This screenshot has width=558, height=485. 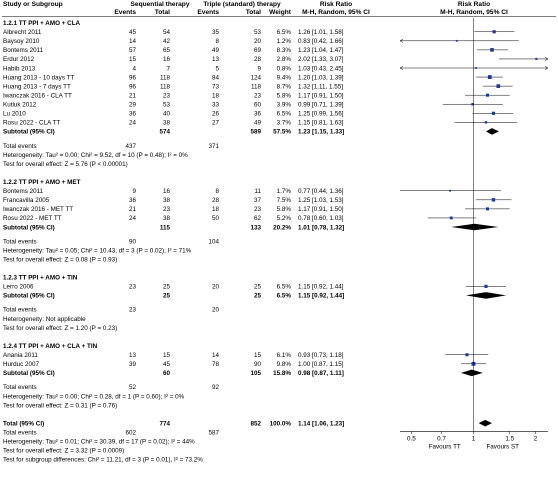 I want to click on study-1-1-name: Albrecht 2011, so click(x=22, y=32).